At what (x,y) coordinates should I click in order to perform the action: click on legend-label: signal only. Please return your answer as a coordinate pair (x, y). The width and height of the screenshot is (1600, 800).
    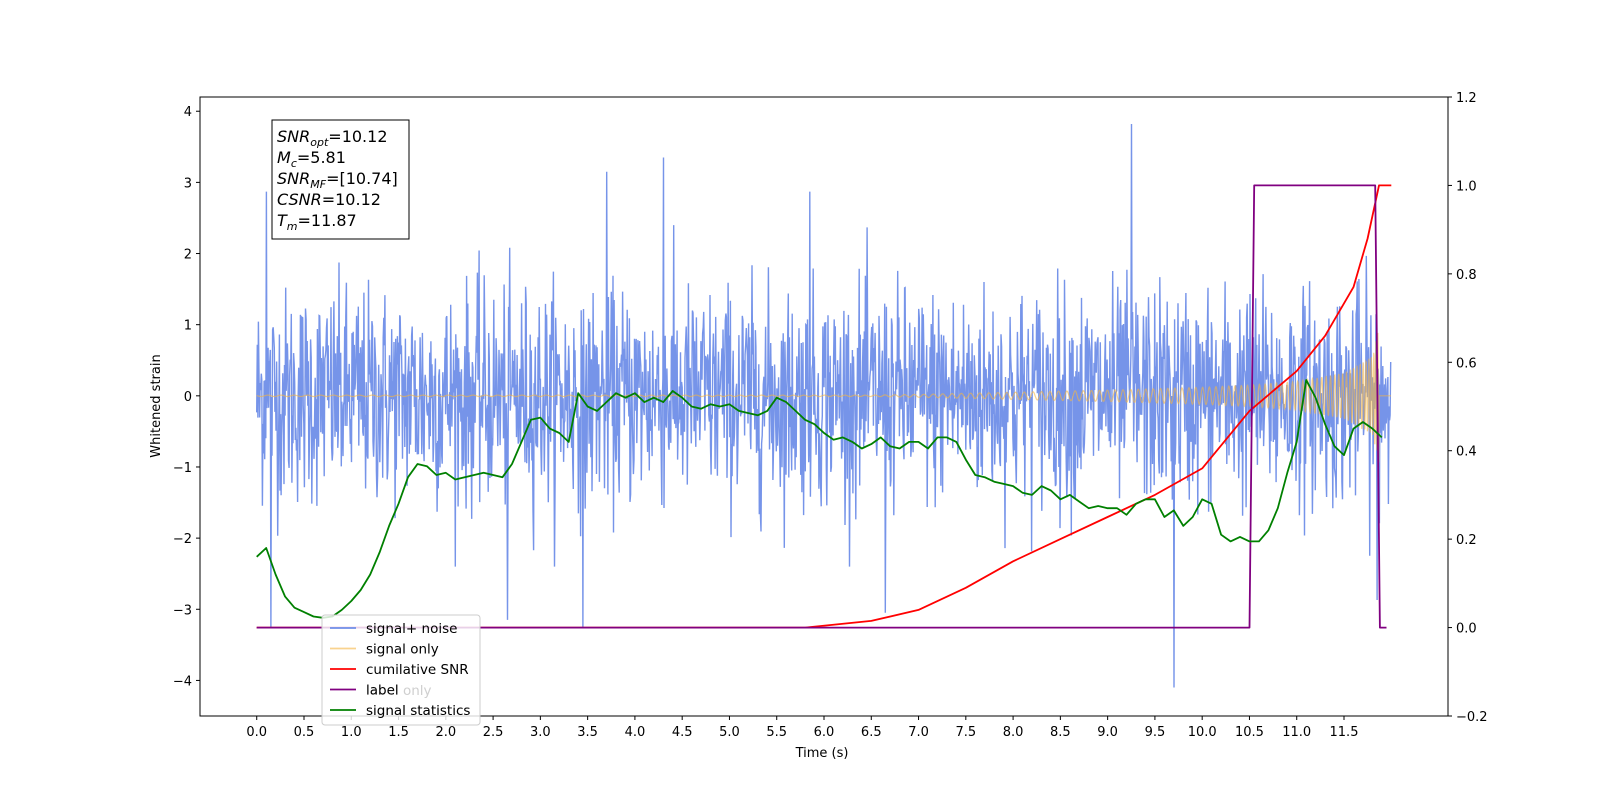
    Looking at the image, I should click on (402, 650).